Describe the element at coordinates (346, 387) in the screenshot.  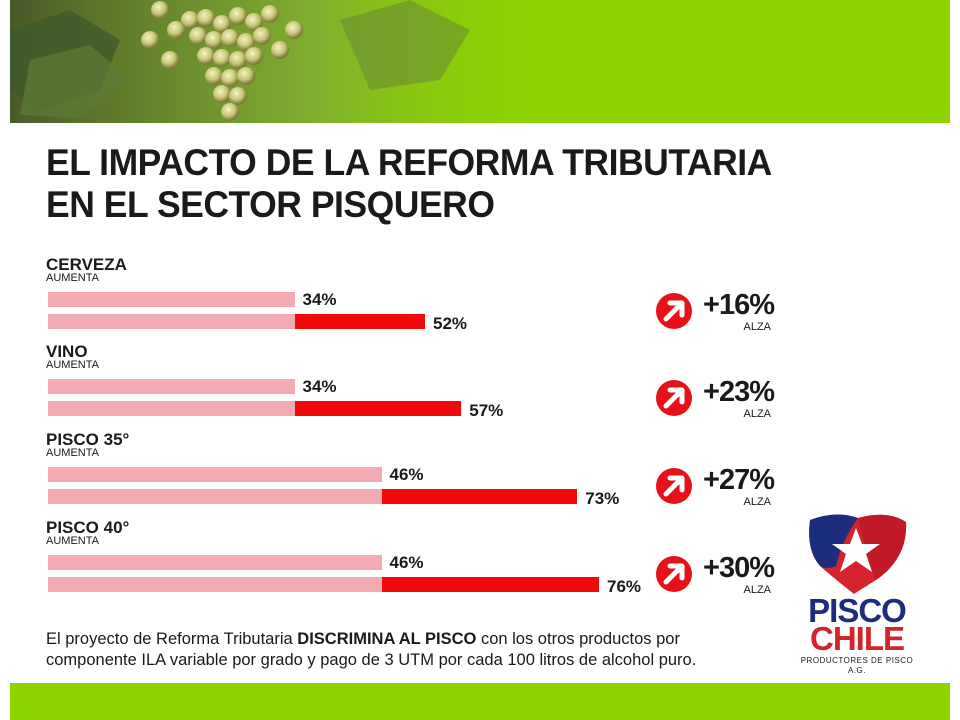
I see `category-group: VINO AUMENTA 34% 57%` at that location.